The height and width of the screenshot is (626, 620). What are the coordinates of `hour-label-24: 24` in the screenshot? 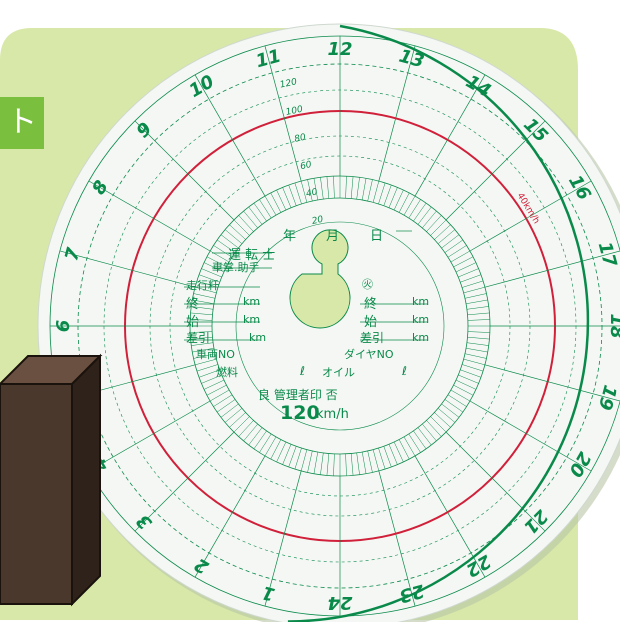 It's located at (339, 602).